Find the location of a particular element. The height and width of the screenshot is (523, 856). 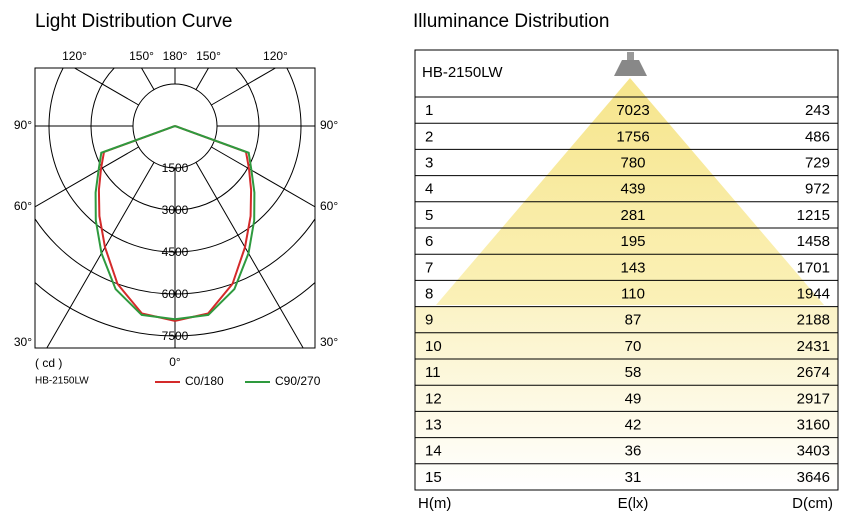

chart-title: Light Distribution Curve is located at coordinates (133, 21).